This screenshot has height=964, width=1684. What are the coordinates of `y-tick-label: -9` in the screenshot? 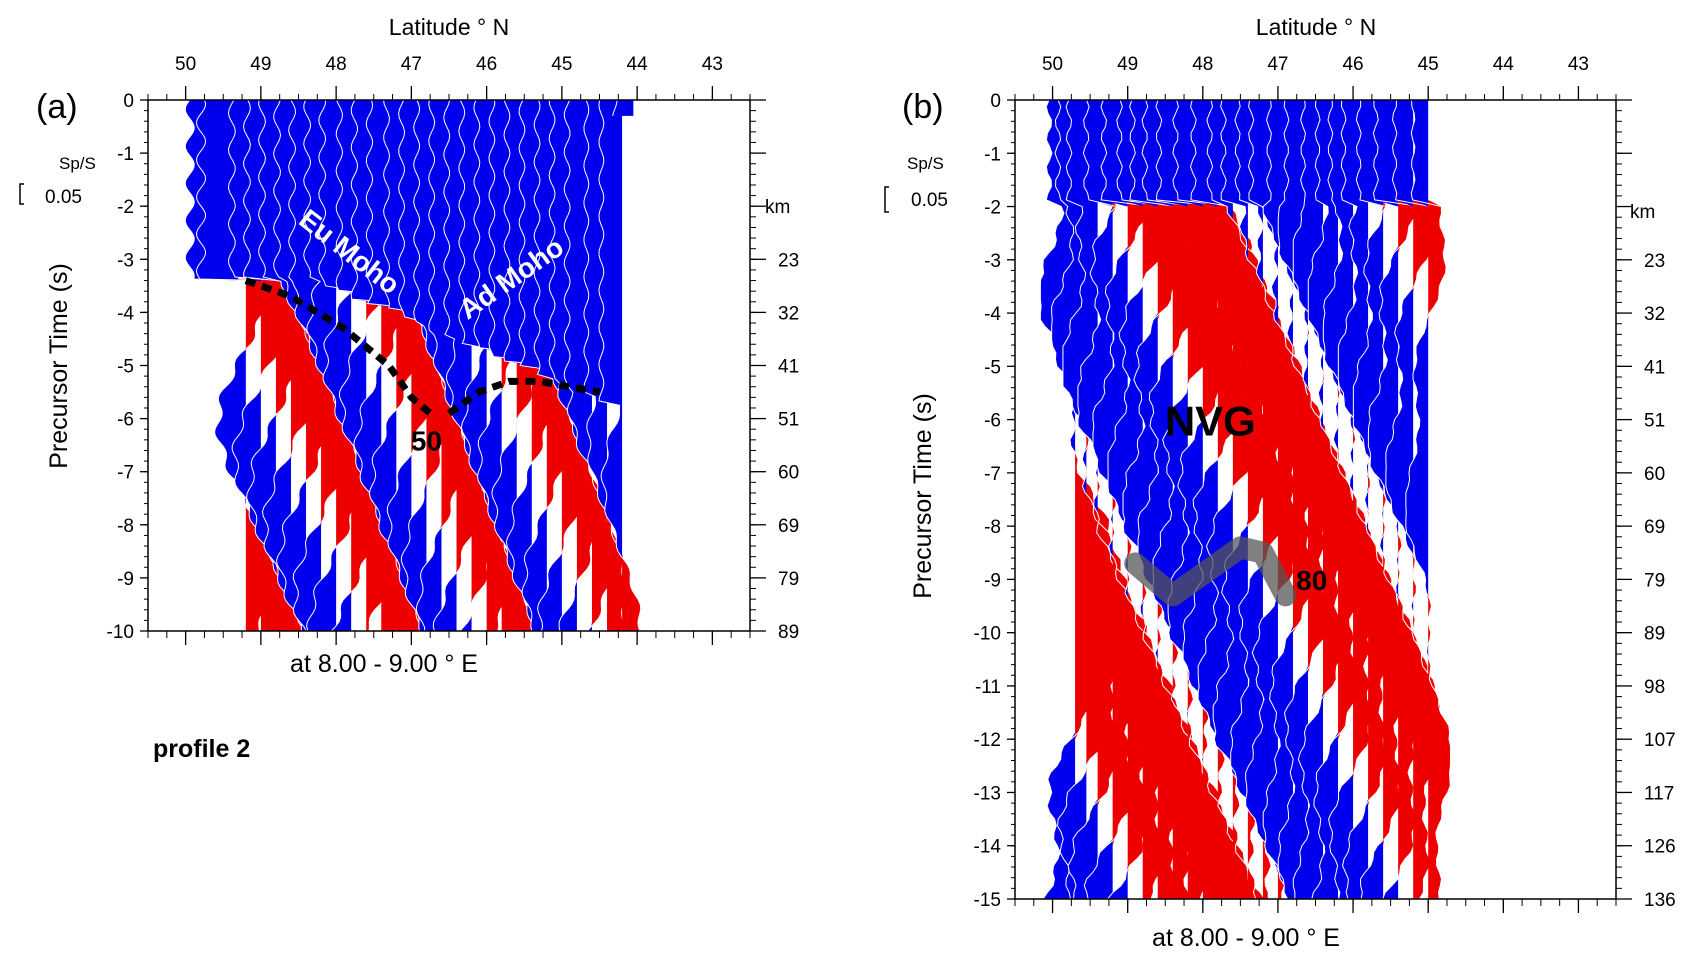 It's located at (992, 580).